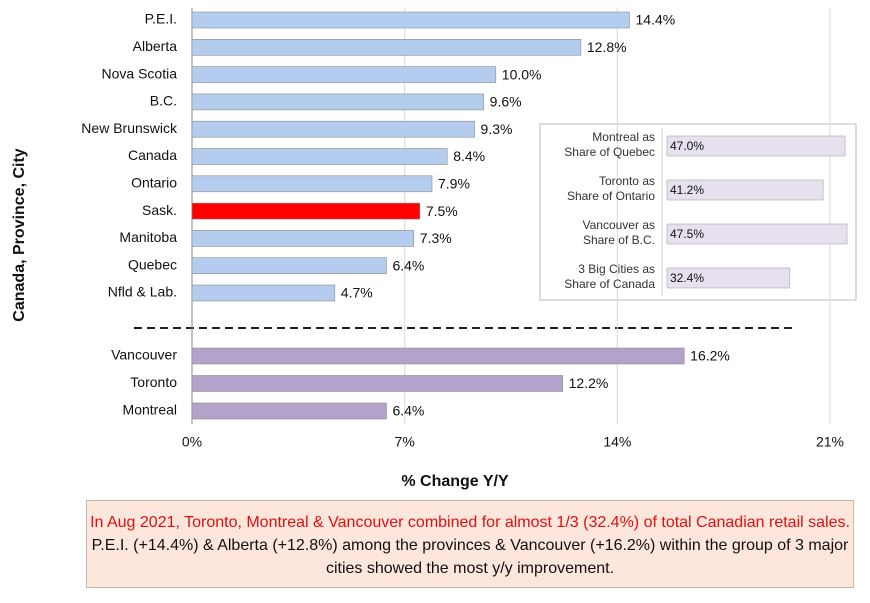  I want to click on value-label: 16.2%, so click(710, 356).